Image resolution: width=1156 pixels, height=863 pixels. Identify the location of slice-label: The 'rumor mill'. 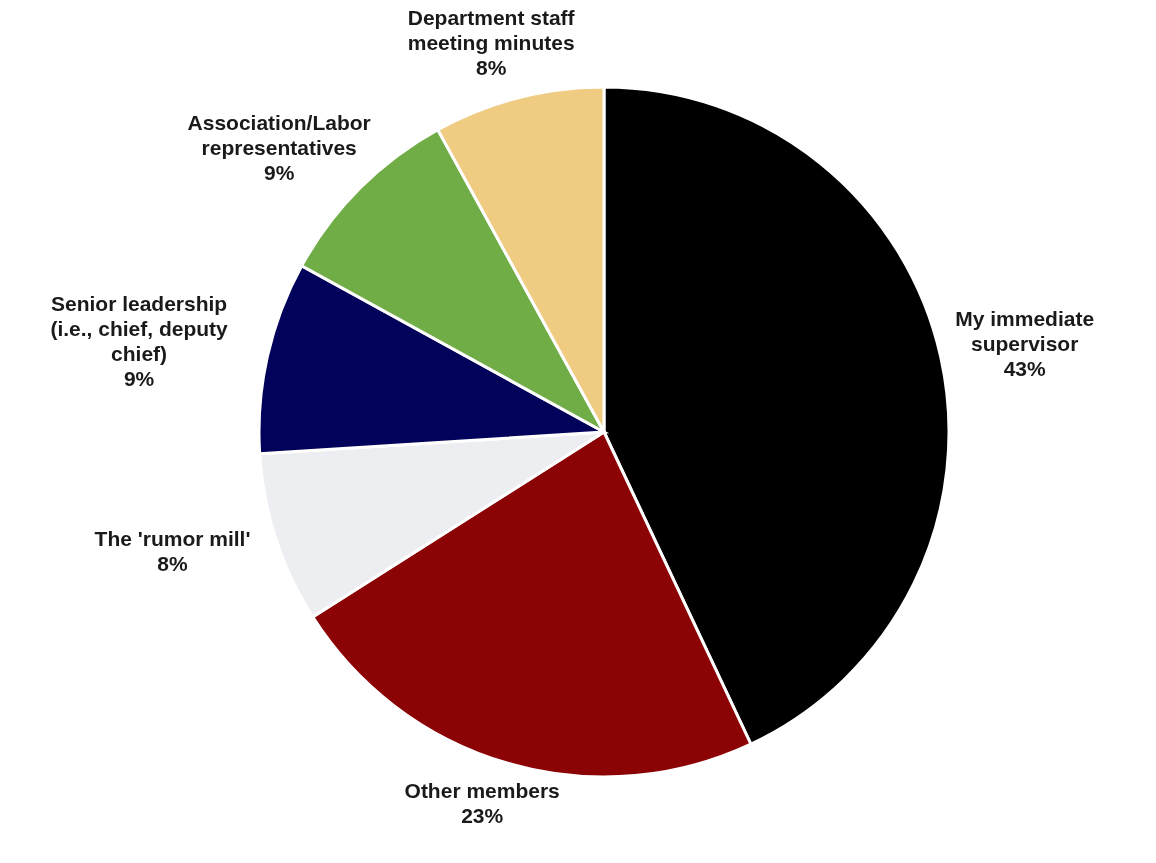
(172, 538).